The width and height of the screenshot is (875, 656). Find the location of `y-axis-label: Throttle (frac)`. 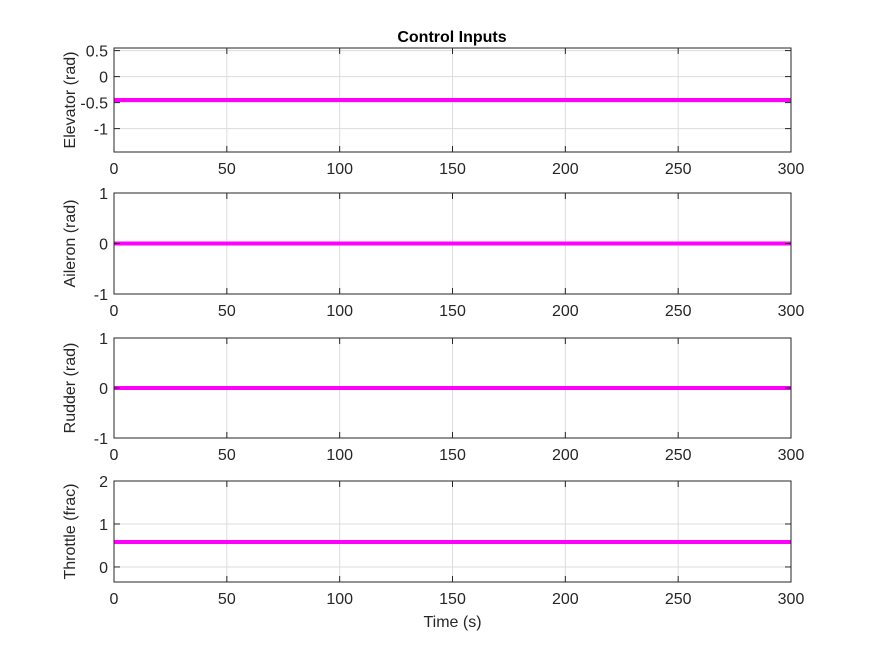

y-axis-label: Throttle (frac) is located at coordinates (70, 531).